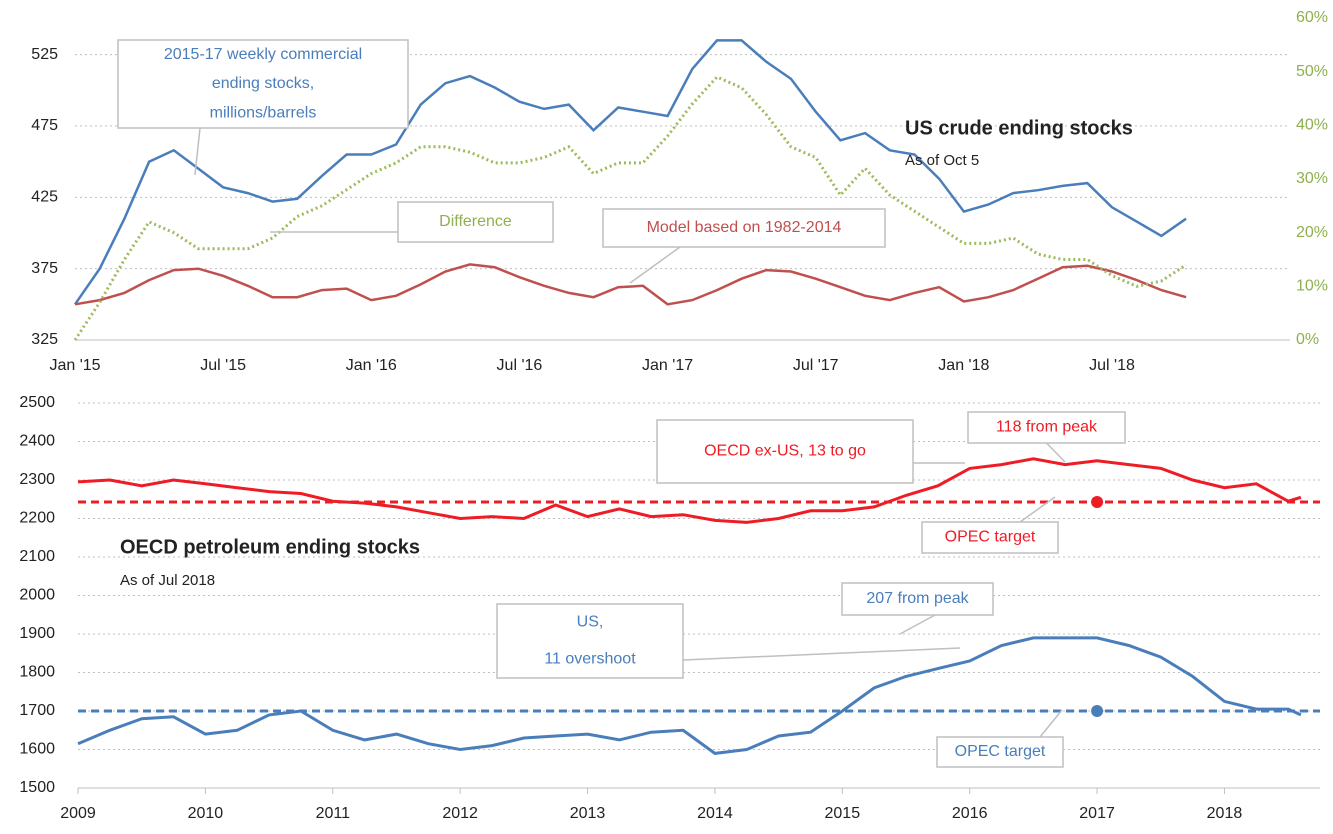 Image resolution: width=1333 pixels, height=834 pixels. Describe the element at coordinates (37, 402) in the screenshot. I see `y-tick-label: 2500` at that location.